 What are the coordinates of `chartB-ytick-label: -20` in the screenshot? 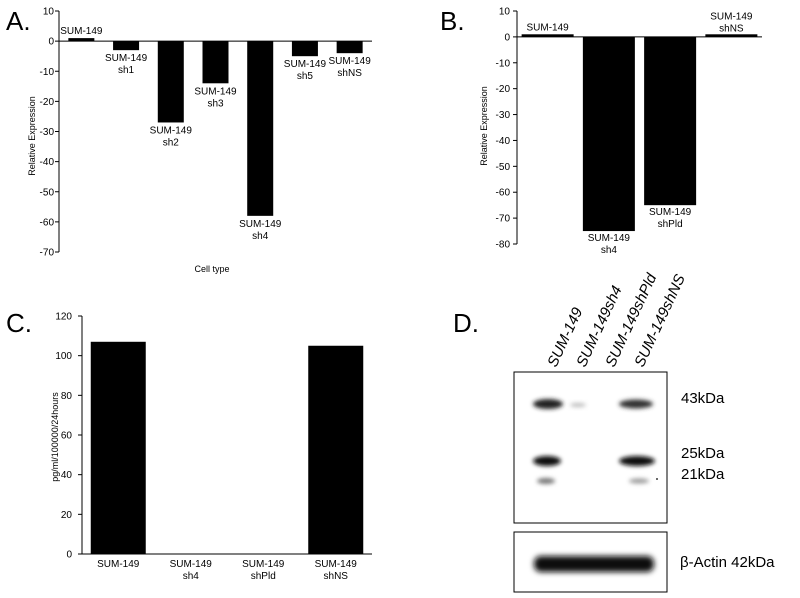 It's located at (503, 89).